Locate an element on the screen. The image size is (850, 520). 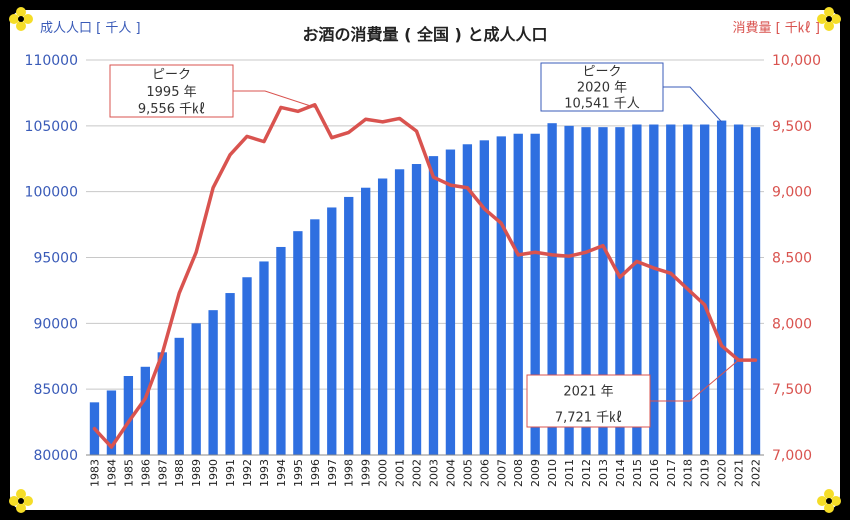
x-tick-label: 2011 is located at coordinates (569, 473).